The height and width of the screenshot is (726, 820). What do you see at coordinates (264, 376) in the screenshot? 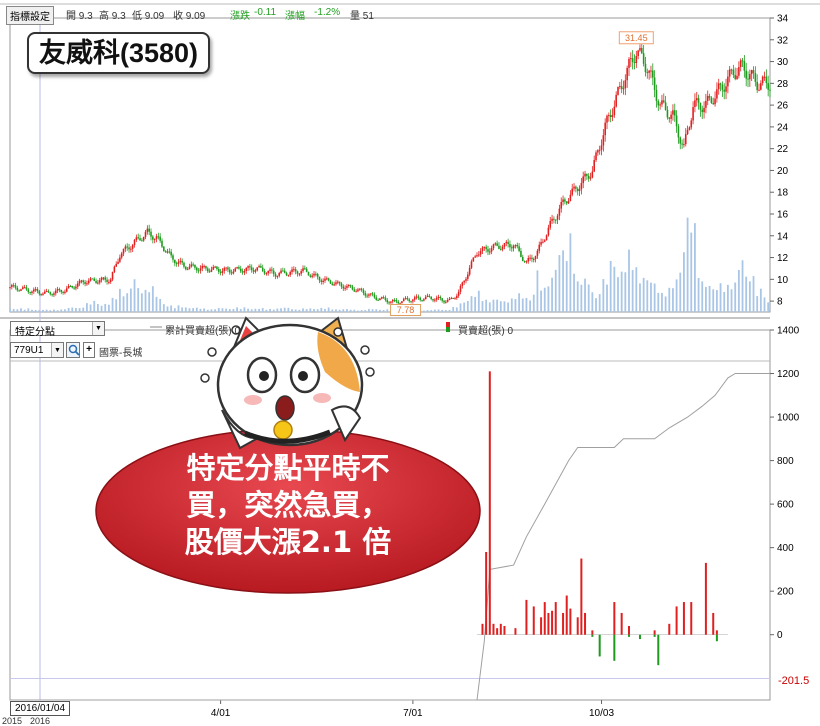
I see `cat-left-pupil` at bounding box center [264, 376].